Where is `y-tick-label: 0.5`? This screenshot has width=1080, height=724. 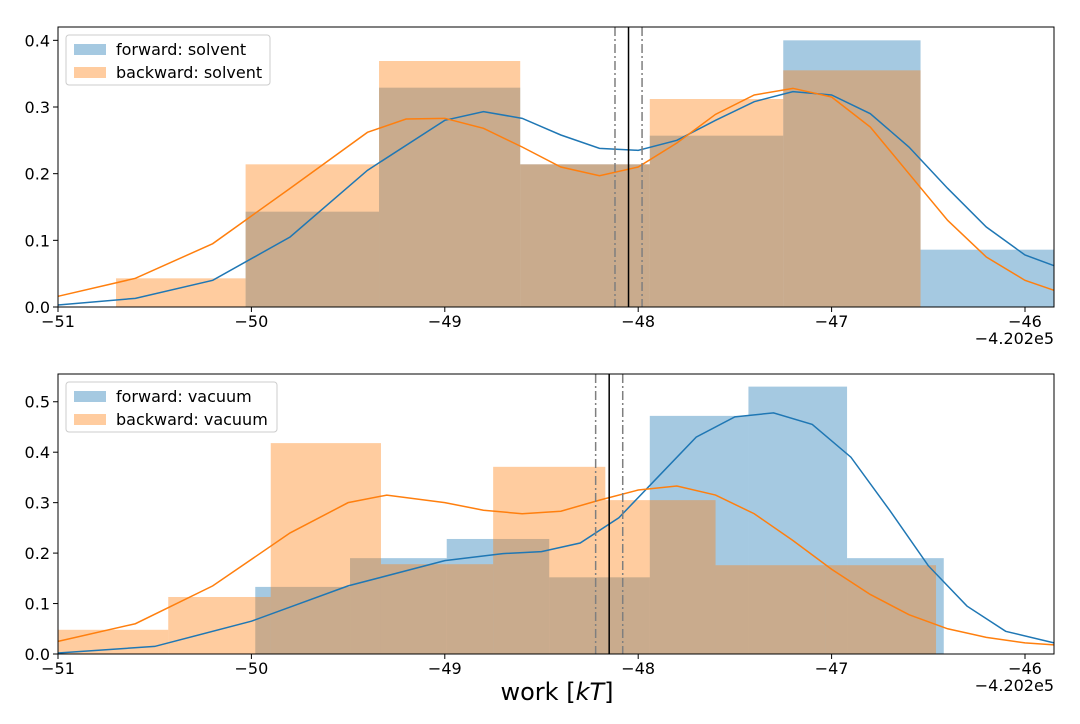 y-tick-label: 0.5 is located at coordinates (37, 402).